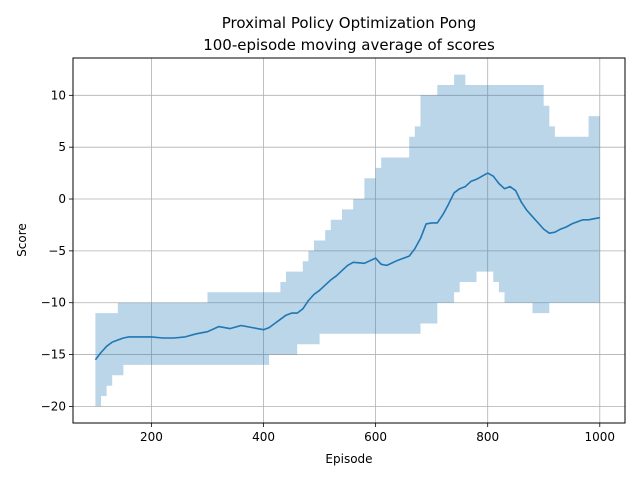 This screenshot has width=640, height=484. I want to click on chart-title: Proximal Policy Optimization Pong, so click(349, 23).